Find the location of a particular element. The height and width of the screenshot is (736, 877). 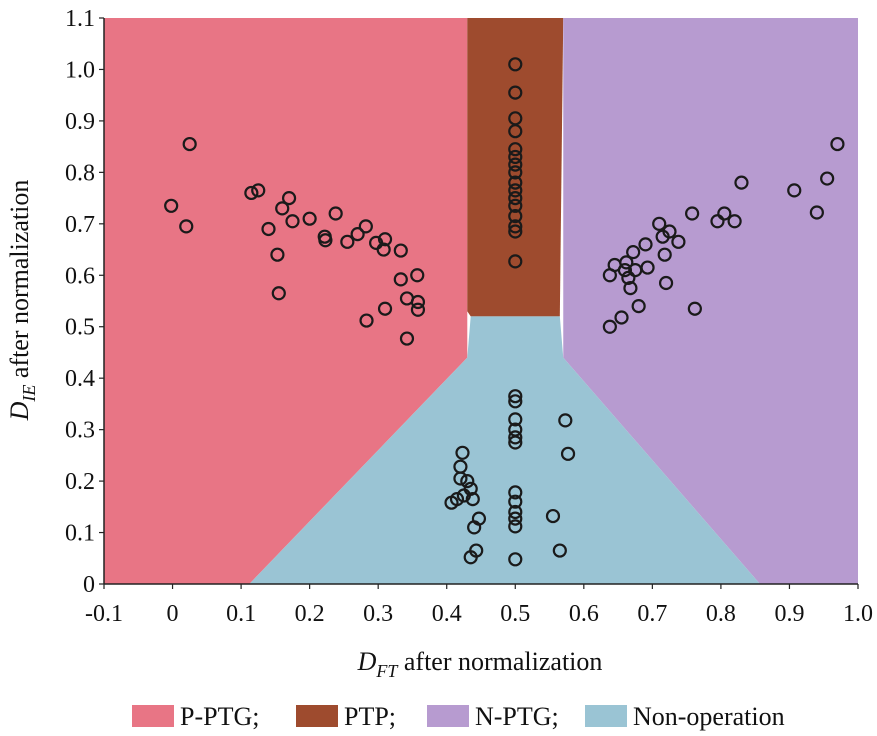

y-tick-label: 0.5 is located at coordinates (80, 328).